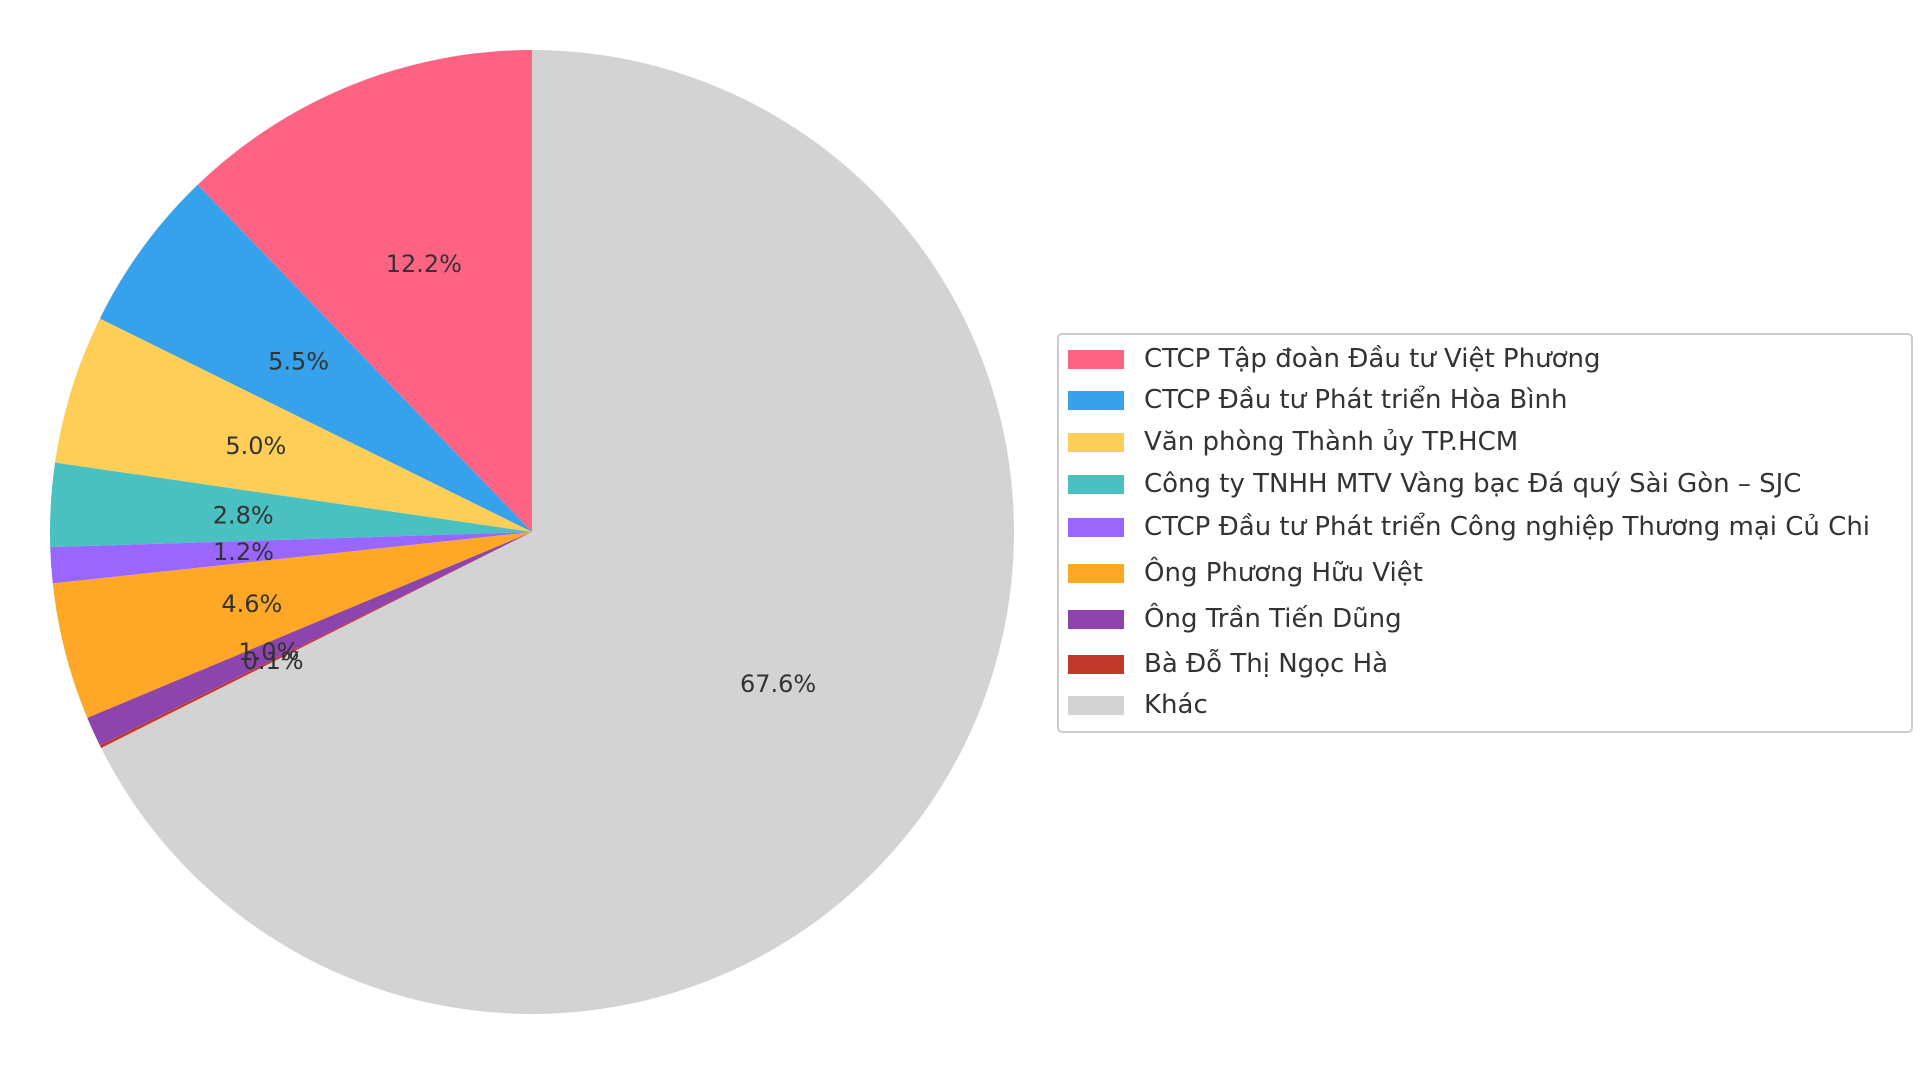  What do you see at coordinates (424, 264) in the screenshot?
I see `slice-value-label-ctcp-tap-doan-dau-tu-viet-phuong: 12.2%` at bounding box center [424, 264].